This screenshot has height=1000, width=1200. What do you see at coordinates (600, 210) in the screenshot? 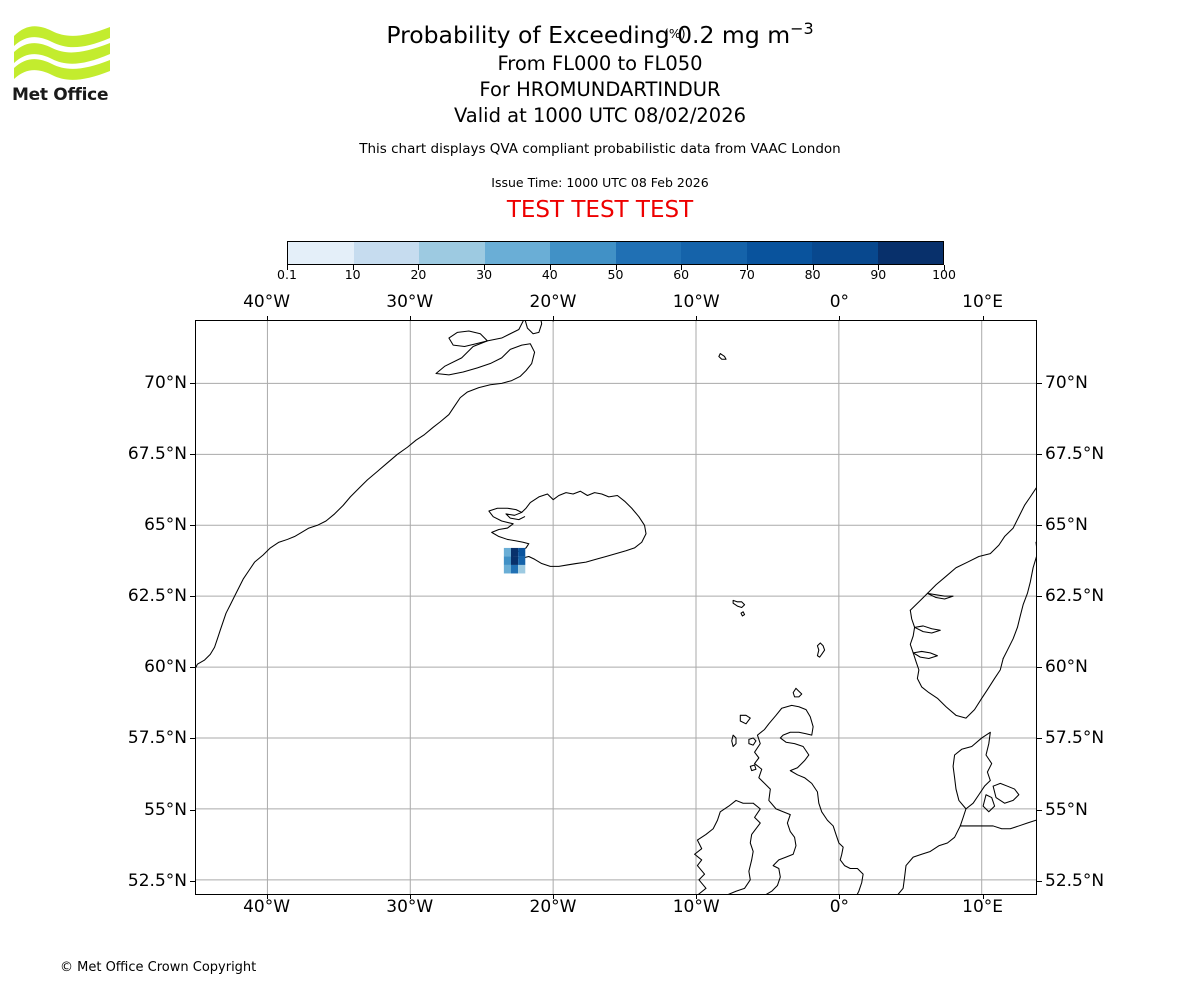
I see `test-banner: TEST TEST TEST` at bounding box center [600, 210].